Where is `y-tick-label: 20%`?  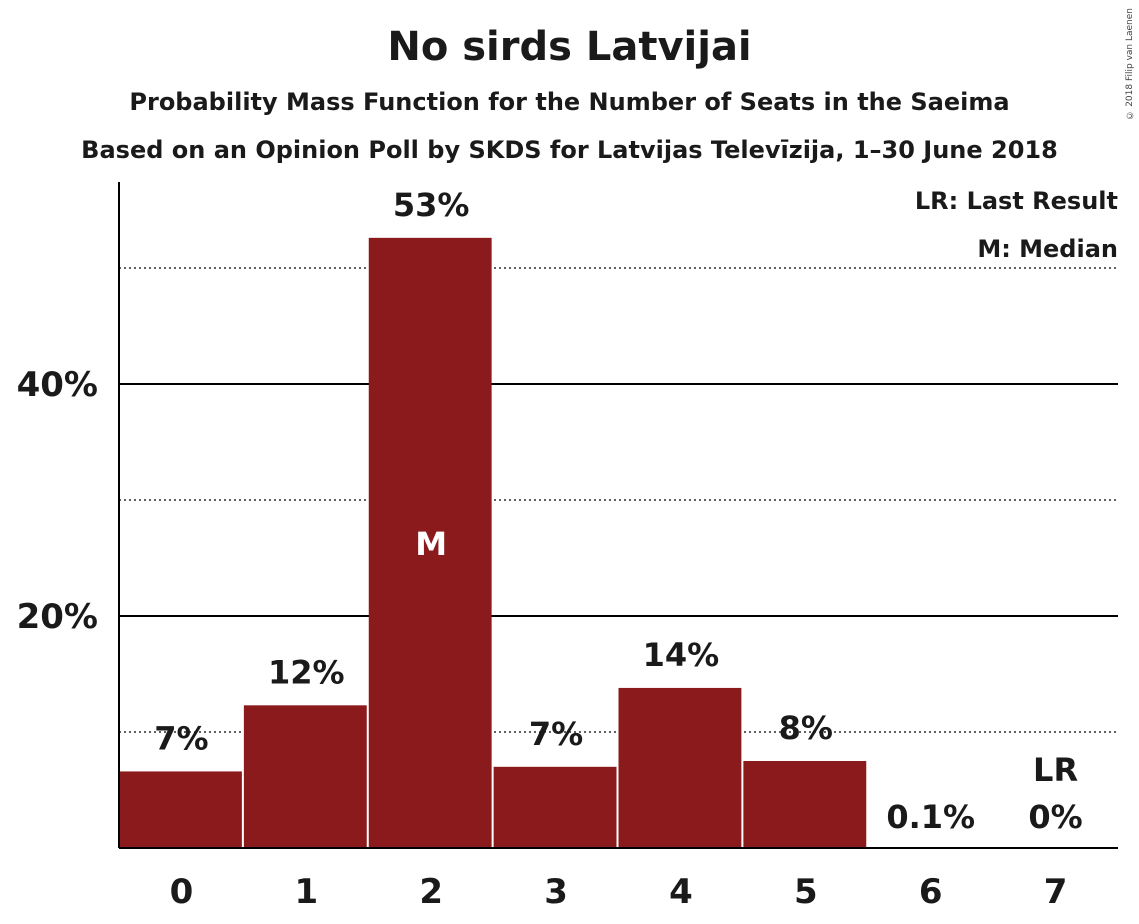
y-tick-label: 20% is located at coordinates (57, 617).